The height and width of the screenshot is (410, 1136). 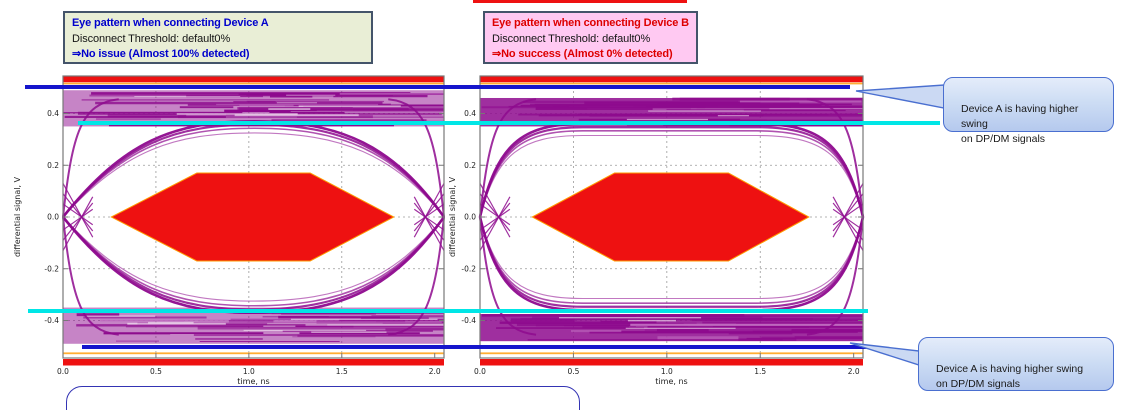 What do you see at coordinates (582, 54) in the screenshot?
I see `label-box-device-b-result: ⇒No success (Almost 0% detected)` at bounding box center [582, 54].